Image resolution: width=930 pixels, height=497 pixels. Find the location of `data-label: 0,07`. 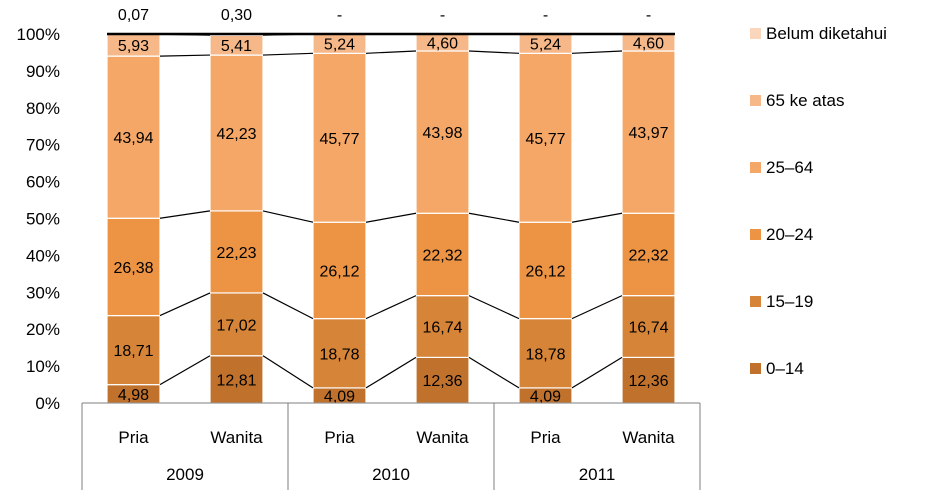

data-label: 0,07 is located at coordinates (133, 15).